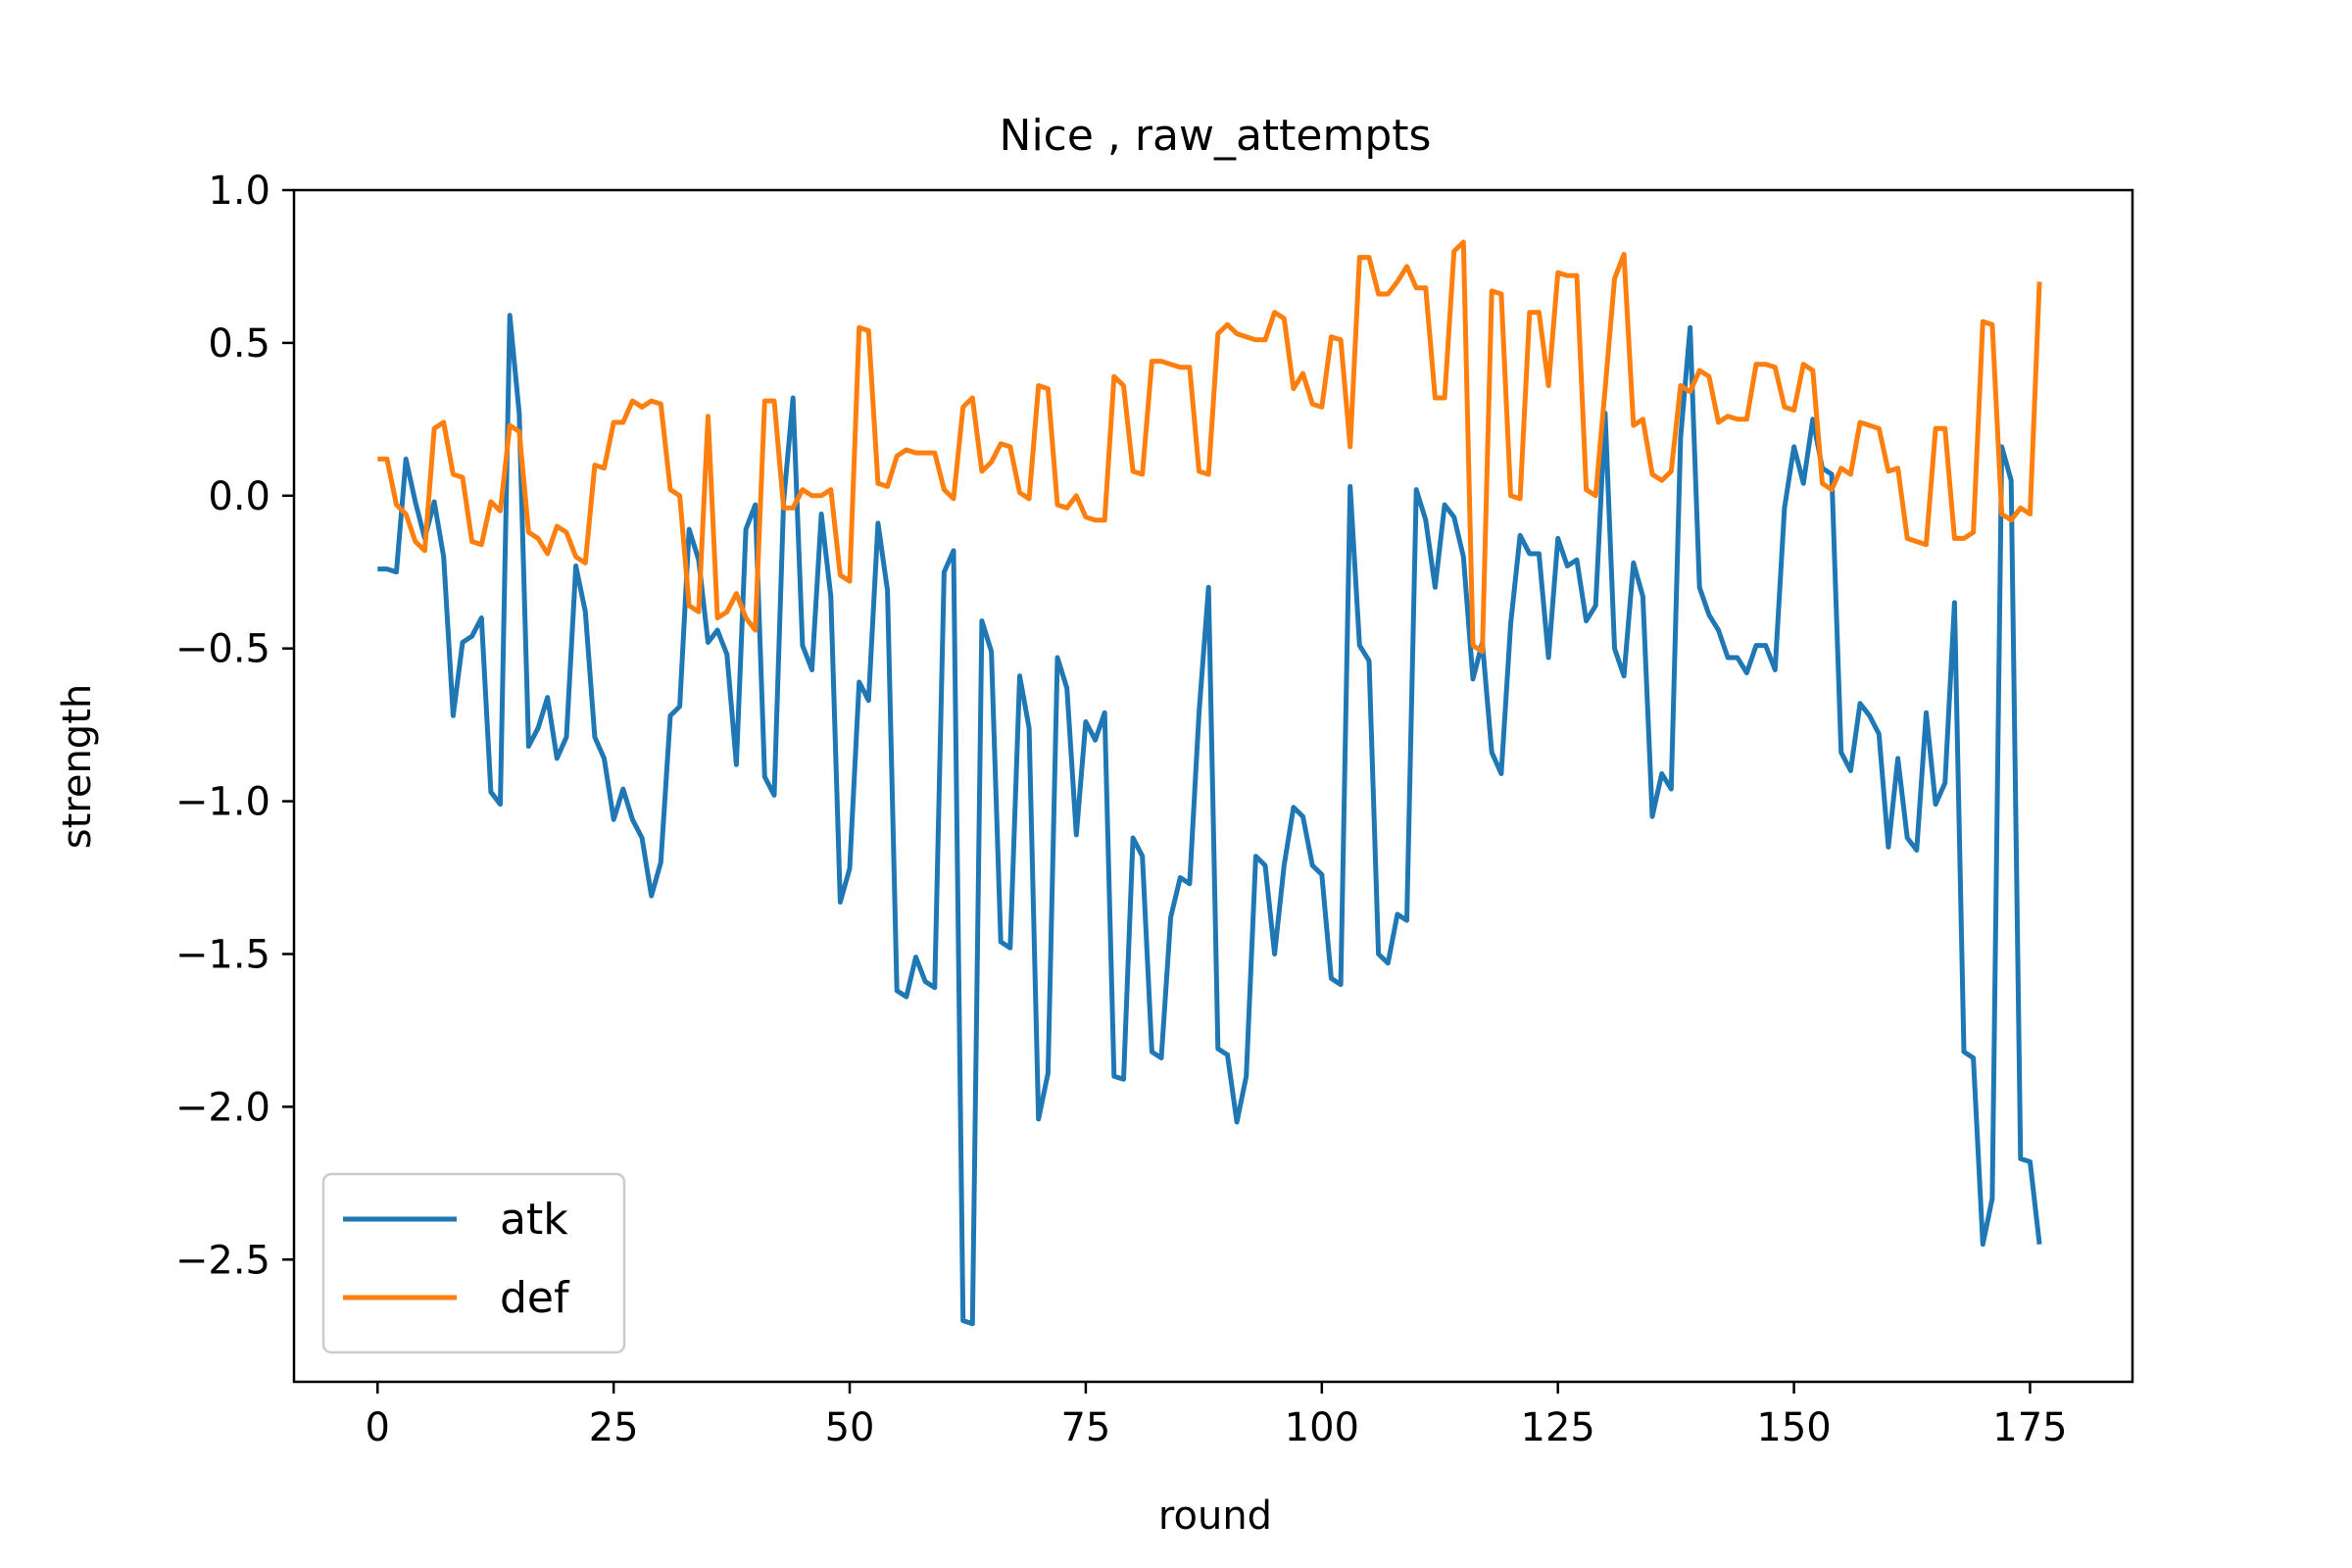  What do you see at coordinates (850, 1427) in the screenshot?
I see `x-tick-label: 50` at bounding box center [850, 1427].